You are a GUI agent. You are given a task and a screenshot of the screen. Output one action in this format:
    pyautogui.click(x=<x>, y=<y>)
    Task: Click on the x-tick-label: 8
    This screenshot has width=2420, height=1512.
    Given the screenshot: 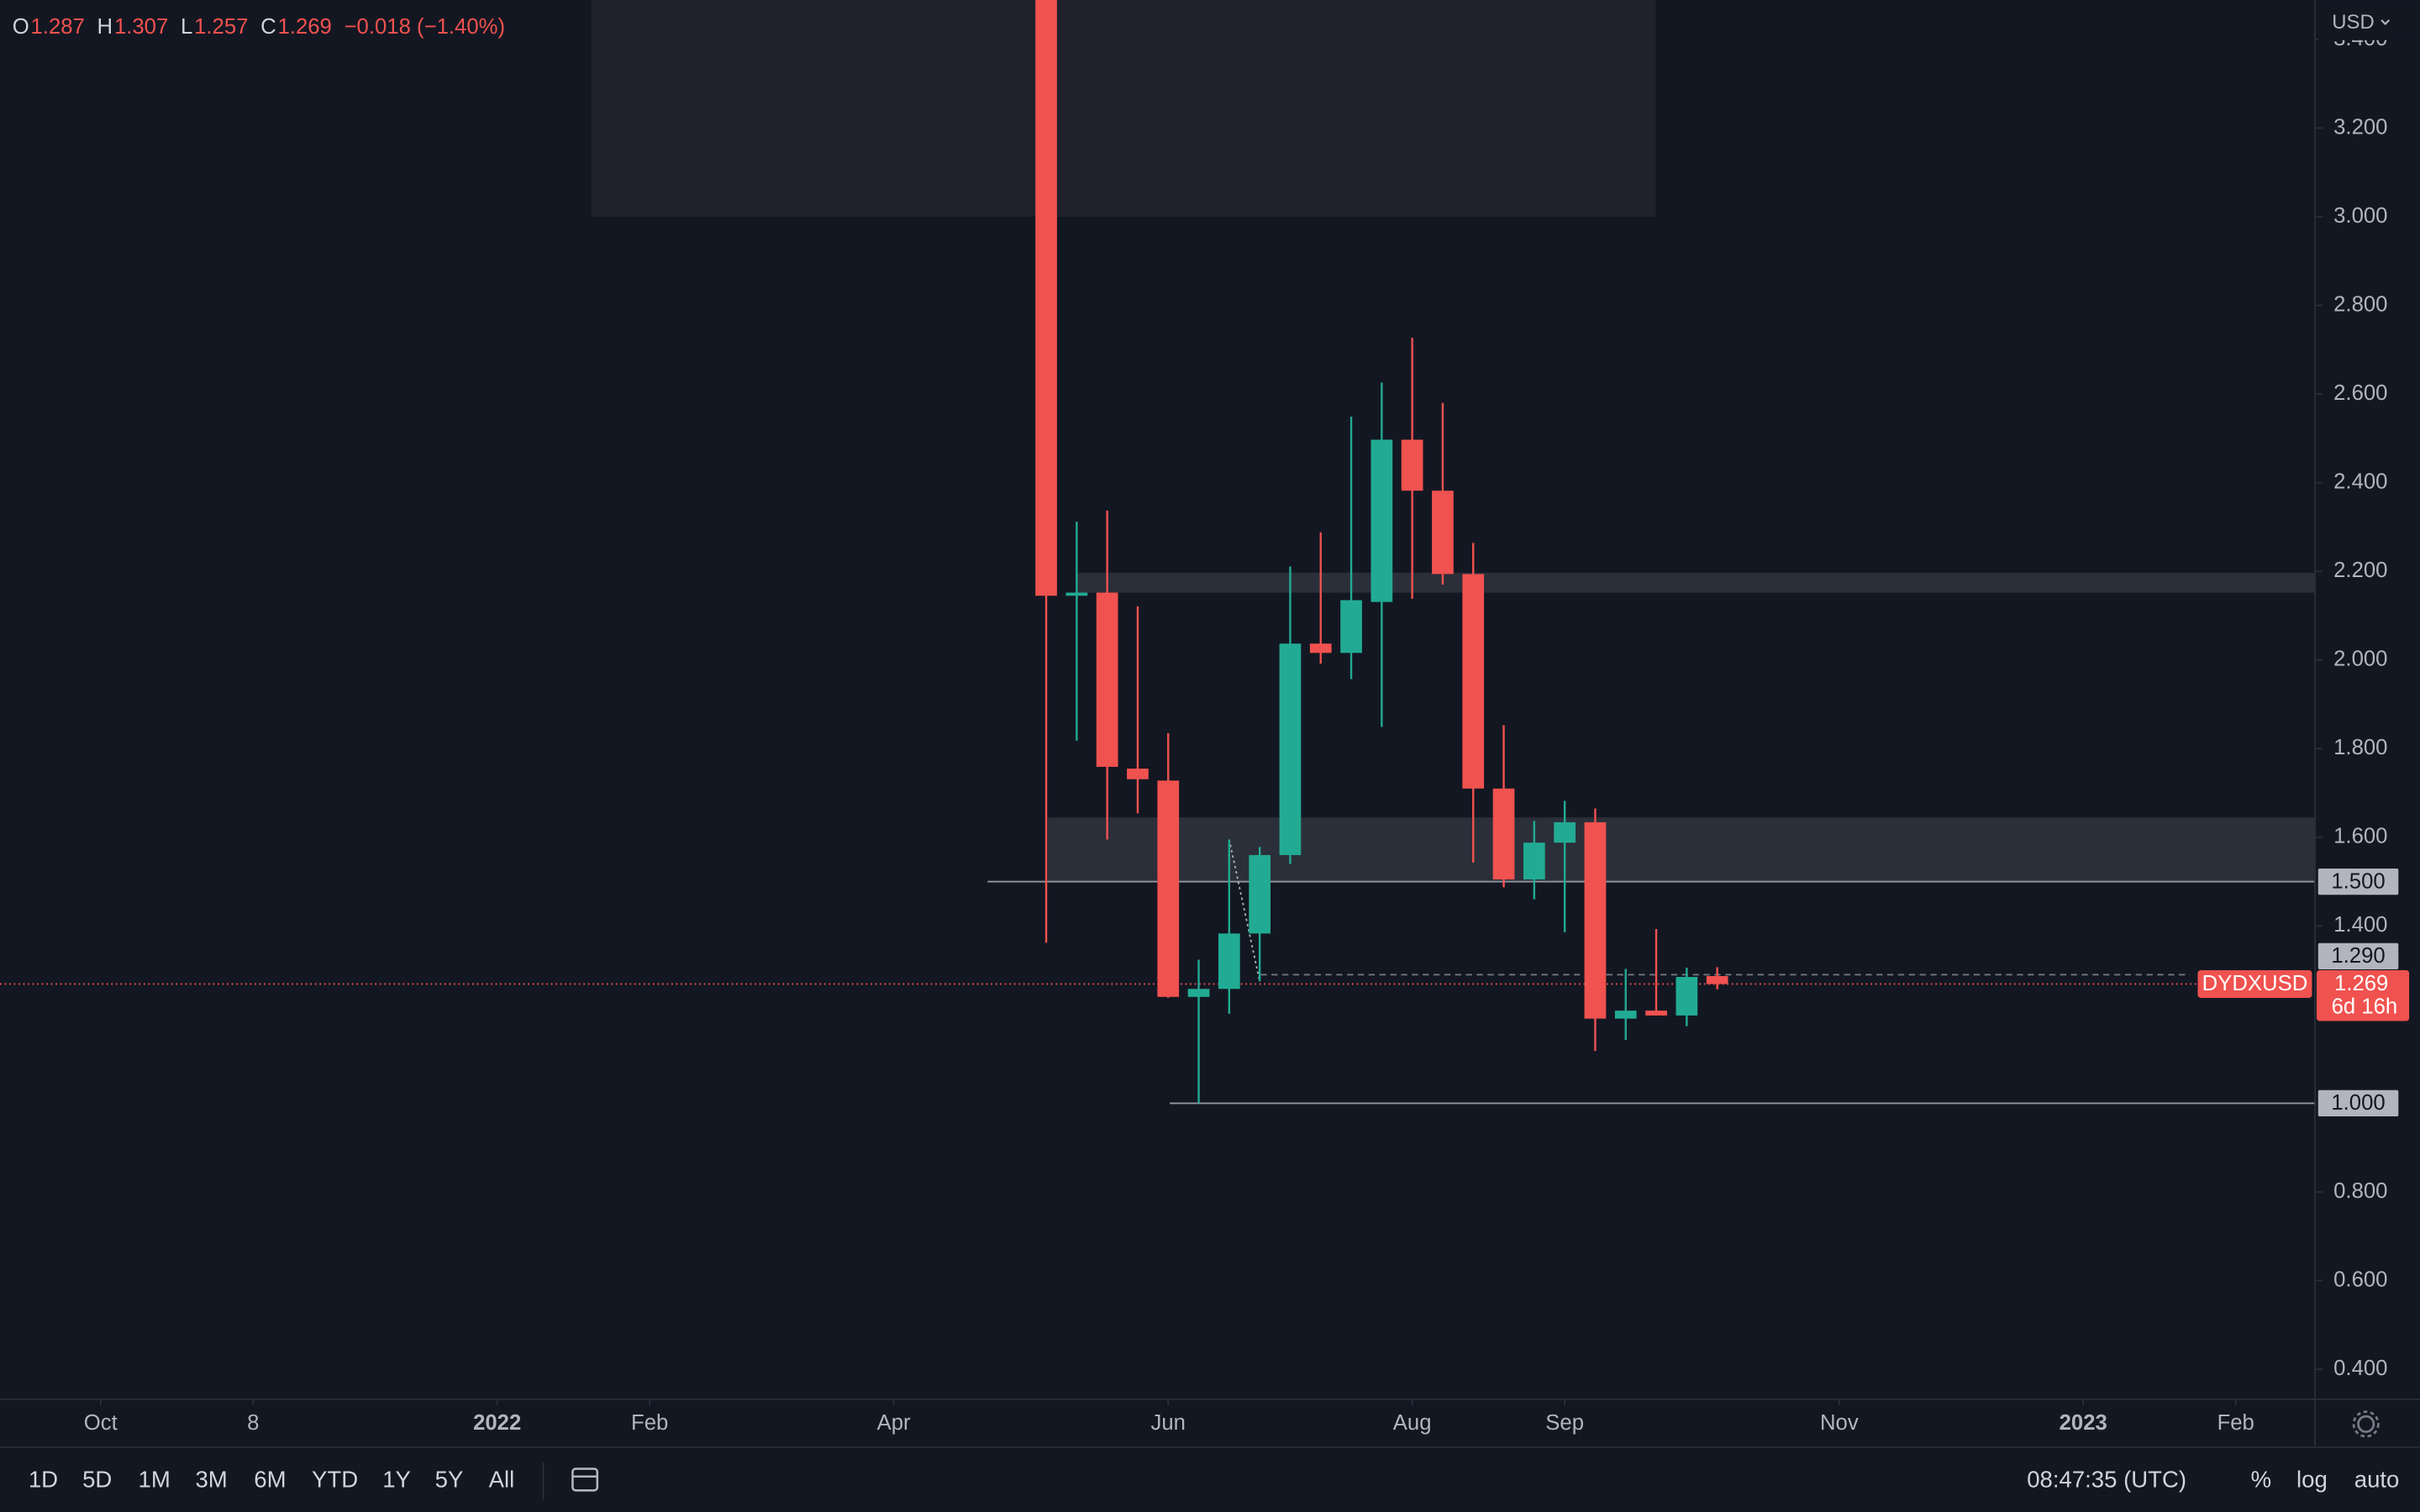 What is the action you would take?
    pyautogui.click(x=253, y=1423)
    